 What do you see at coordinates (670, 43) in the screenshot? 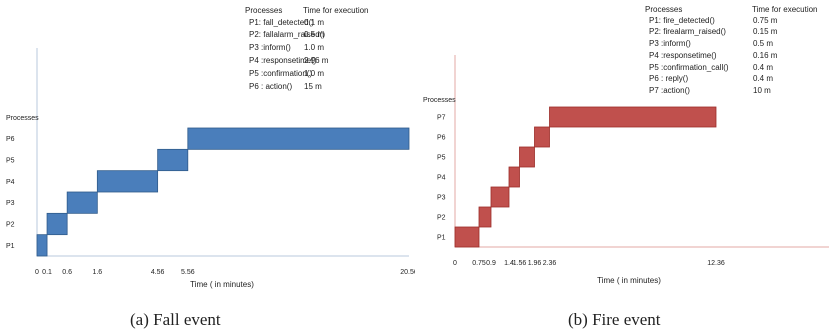
I see `fire-legend-process-3: P3 :inform()` at bounding box center [670, 43].